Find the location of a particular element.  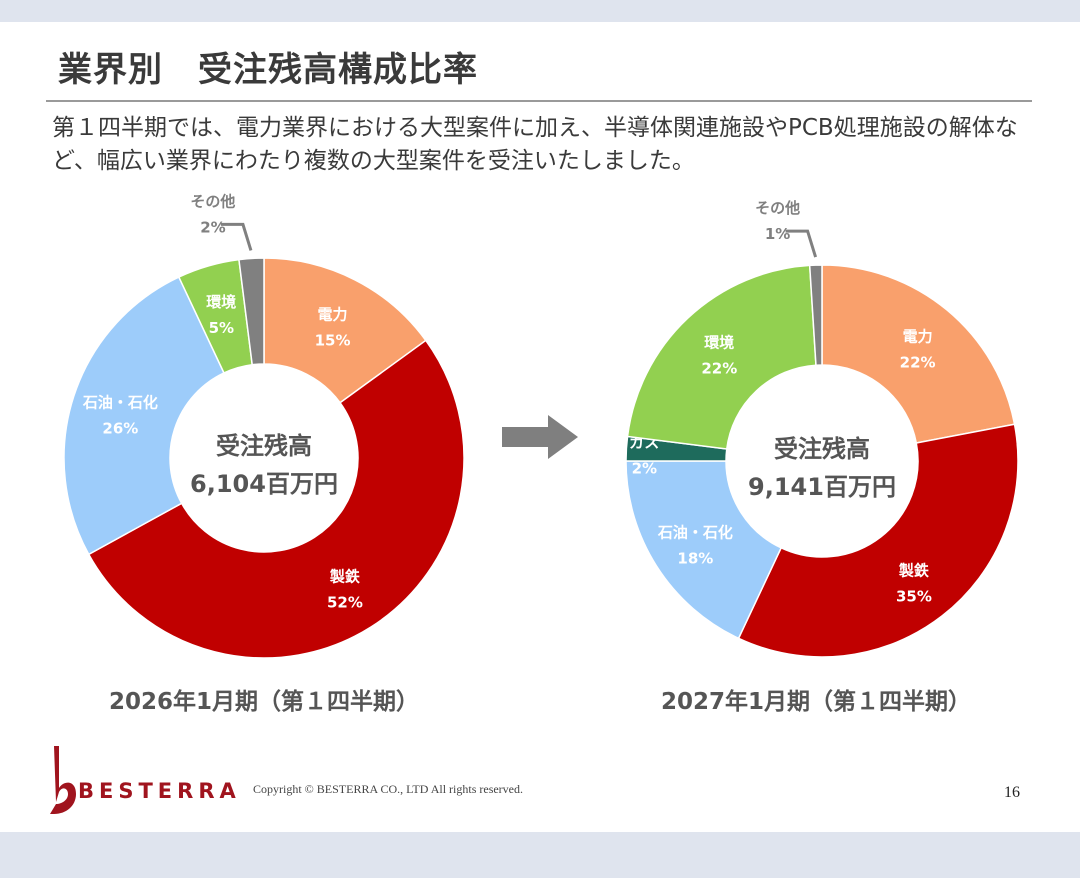

slice-value-power: 15% is located at coordinates (333, 340).